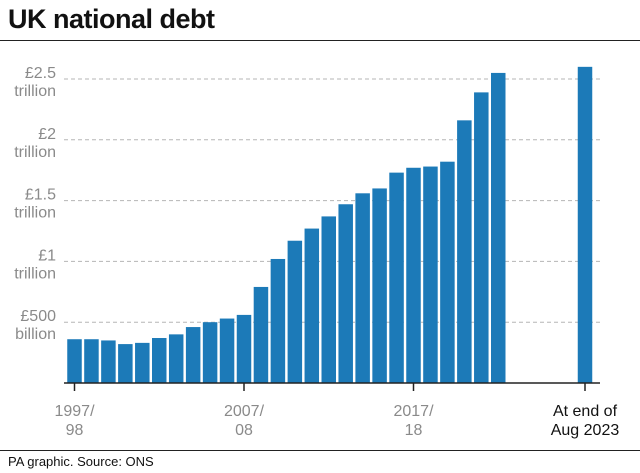  What do you see at coordinates (585, 224) in the screenshot?
I see `bar-at-end-of-aug-2023` at bounding box center [585, 224].